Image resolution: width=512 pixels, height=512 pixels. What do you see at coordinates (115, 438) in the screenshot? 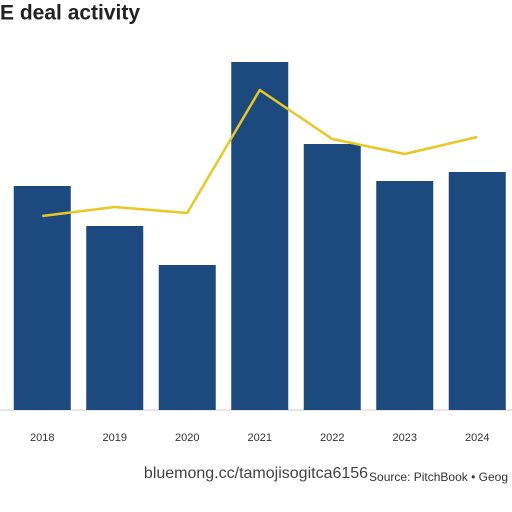
I see `x-tick-label: 2019` at bounding box center [115, 438].